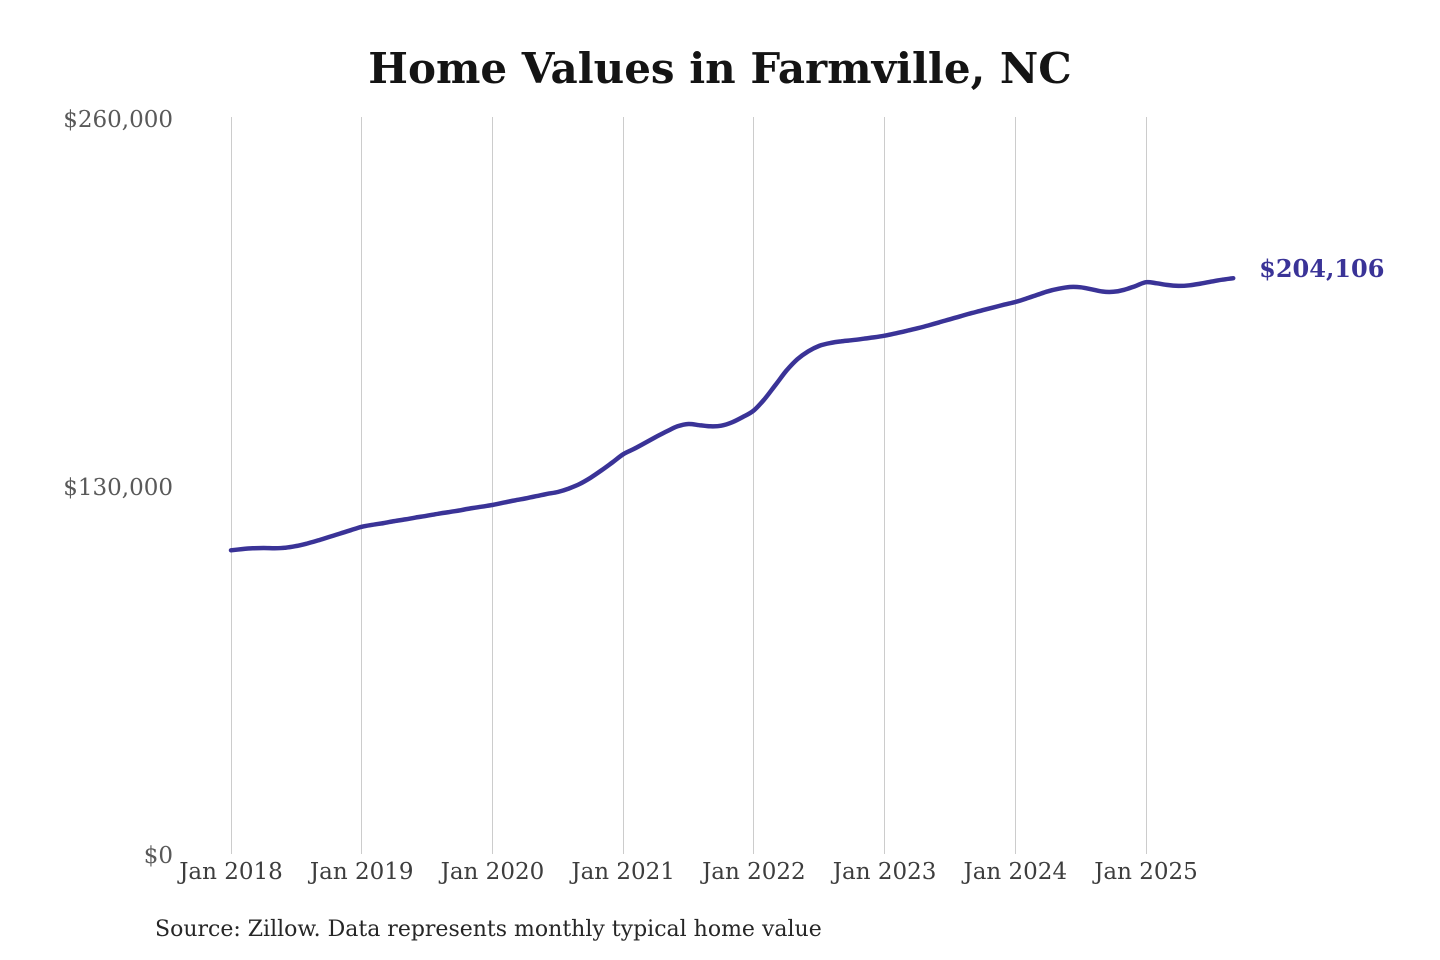 This screenshot has width=1440, height=960. What do you see at coordinates (1322, 269) in the screenshot?
I see `current-value-label: $204,106` at bounding box center [1322, 269].